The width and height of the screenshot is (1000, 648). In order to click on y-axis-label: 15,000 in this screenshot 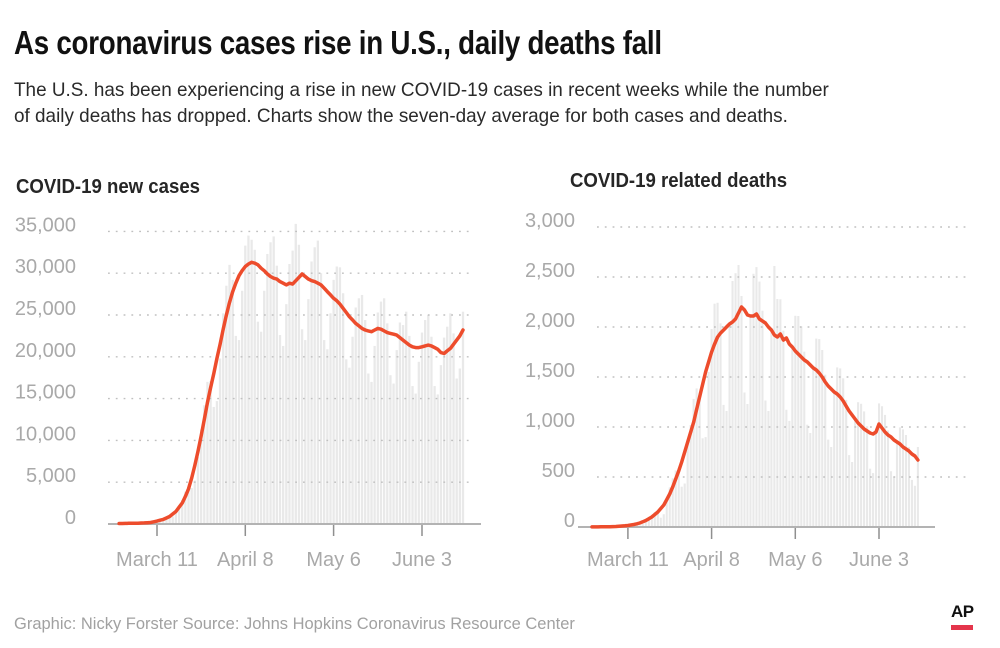, I will do `click(45, 393)`.